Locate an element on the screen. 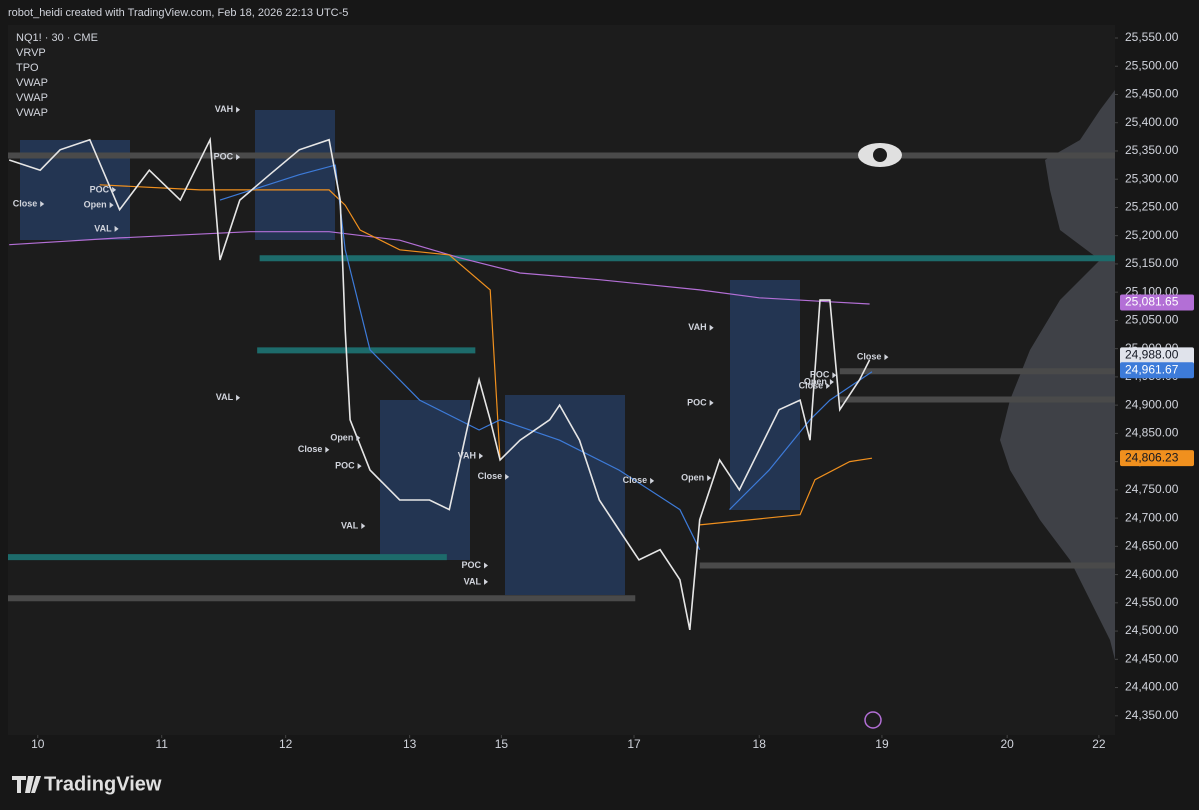  price-marker-label: 25,081.65 is located at coordinates (1152, 302).